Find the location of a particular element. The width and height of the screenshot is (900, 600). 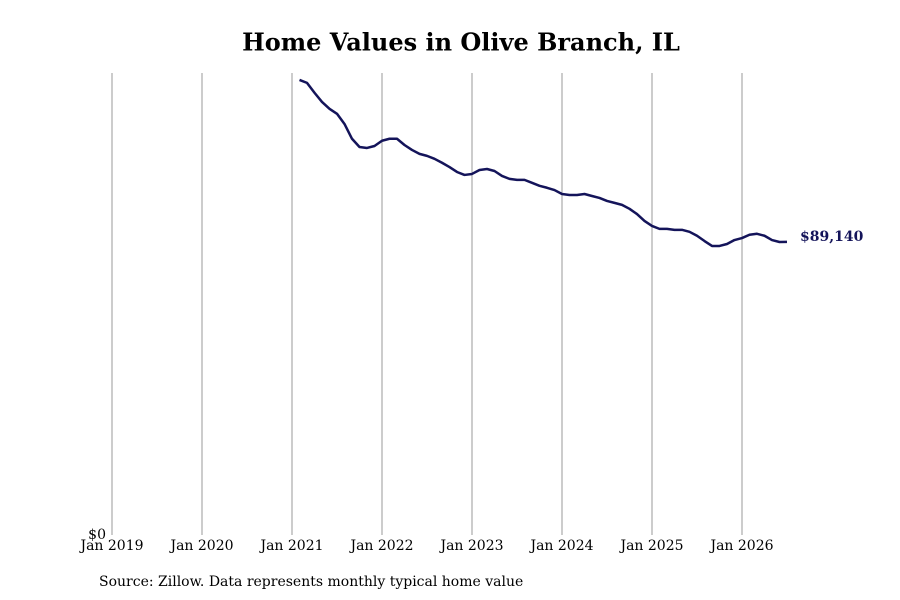

x-tick-label: Jan 2025 is located at coordinates (650, 546).